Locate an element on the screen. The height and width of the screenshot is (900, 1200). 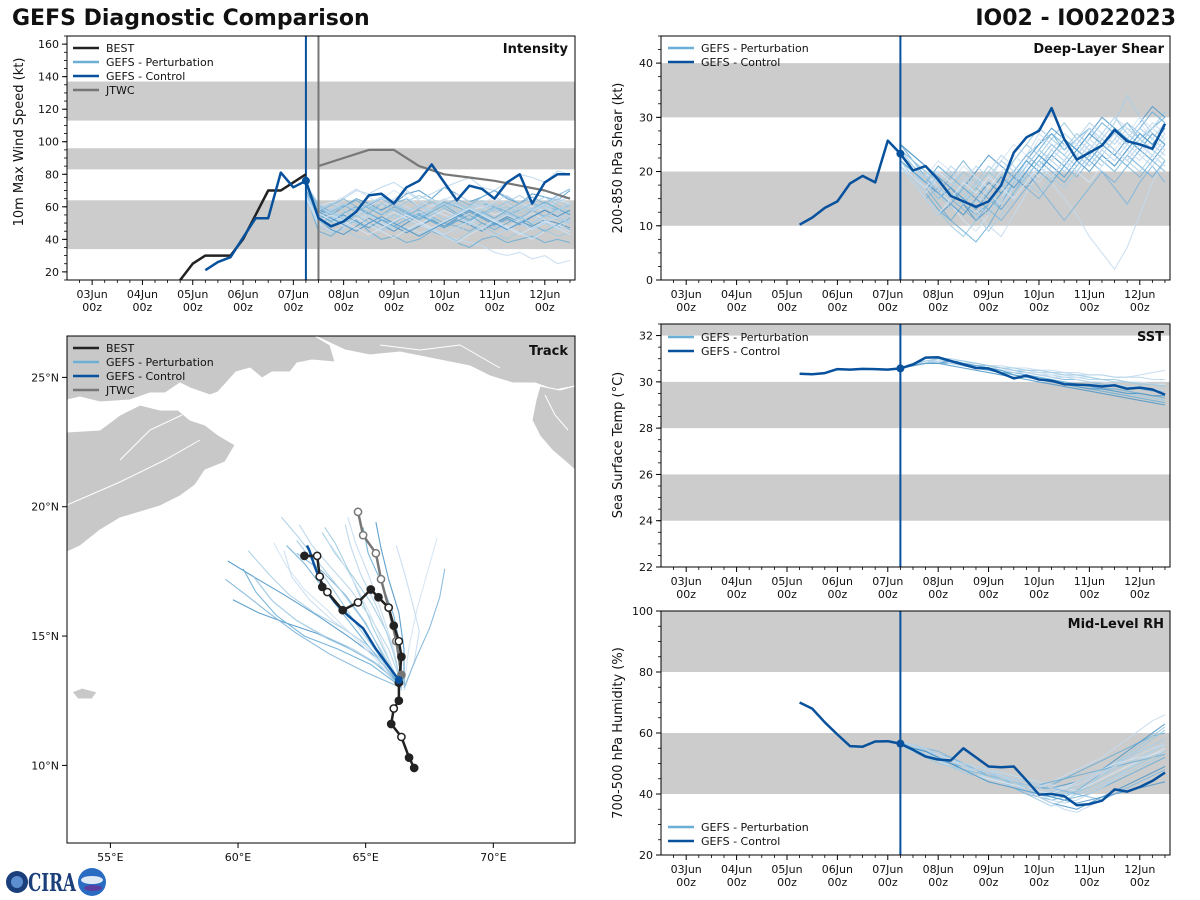
intensity-xtick-label: 03Jun is located at coordinates (92, 294).